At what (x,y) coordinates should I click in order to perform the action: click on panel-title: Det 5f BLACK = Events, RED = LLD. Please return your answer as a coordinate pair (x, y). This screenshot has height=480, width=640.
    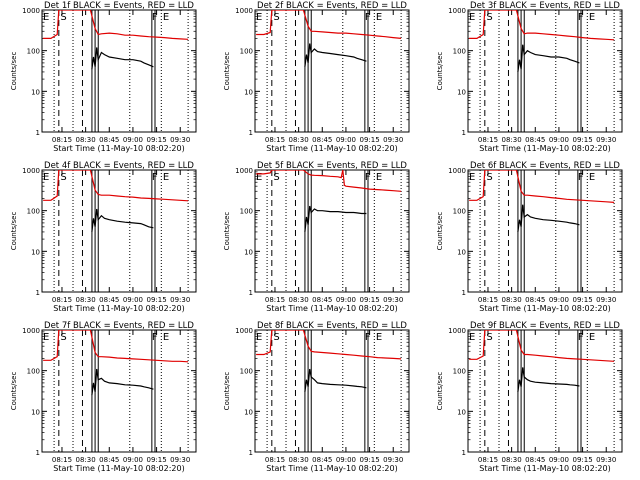
    Looking at the image, I should click on (332, 166).